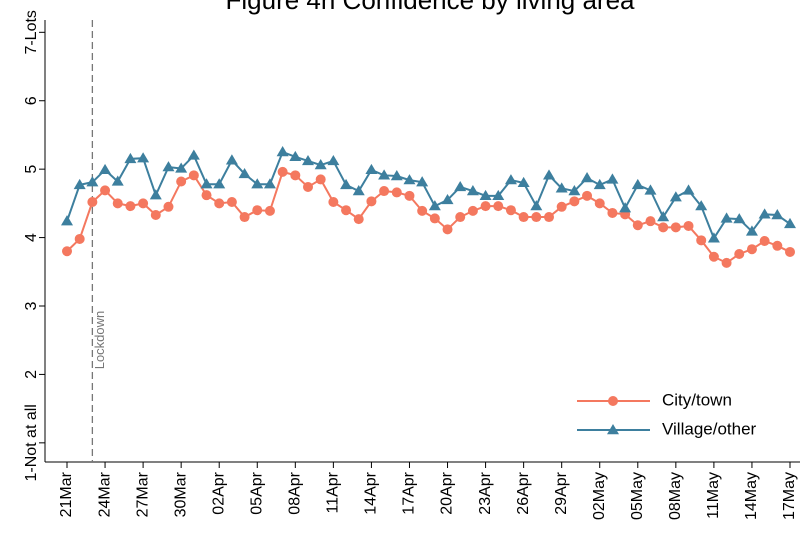 This screenshot has height=535, width=807. What do you see at coordinates (713, 495) in the screenshot?
I see `x-tick-label: 11May` at bounding box center [713, 495].